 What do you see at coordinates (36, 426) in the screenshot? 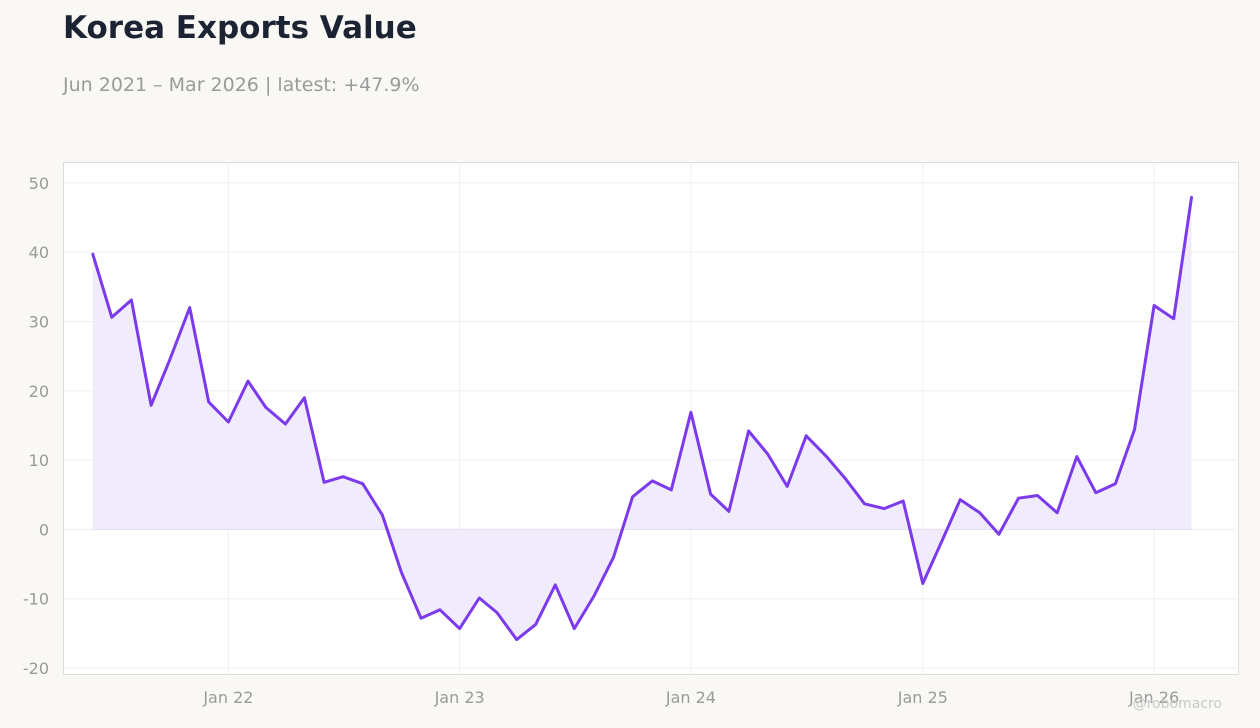
I see `y-axis: -20 -10 0 10 20 30 40 50` at bounding box center [36, 426].